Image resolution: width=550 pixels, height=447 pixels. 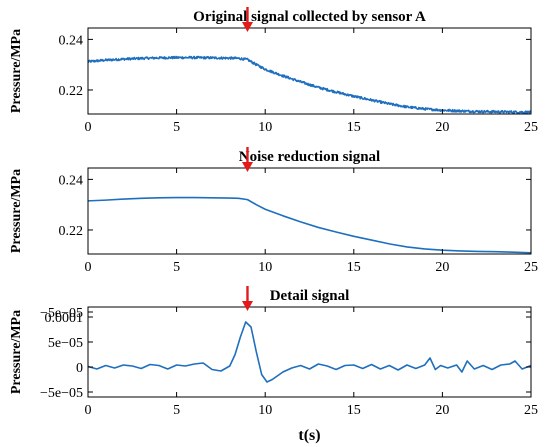 I want to click on y-tick-label: 0, so click(x=79, y=368).